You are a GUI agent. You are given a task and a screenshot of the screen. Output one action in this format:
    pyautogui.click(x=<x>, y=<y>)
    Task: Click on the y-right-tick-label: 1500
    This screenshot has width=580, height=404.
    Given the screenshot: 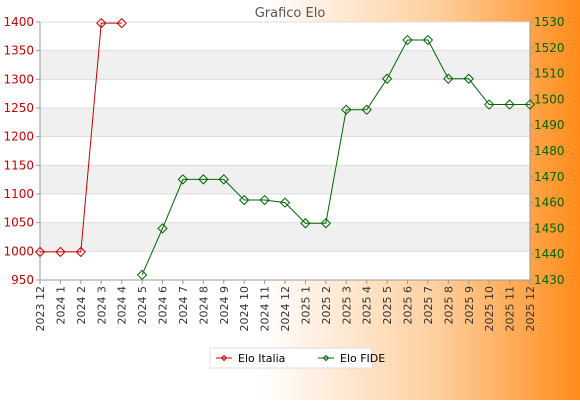 What is the action you would take?
    pyautogui.click(x=549, y=99)
    